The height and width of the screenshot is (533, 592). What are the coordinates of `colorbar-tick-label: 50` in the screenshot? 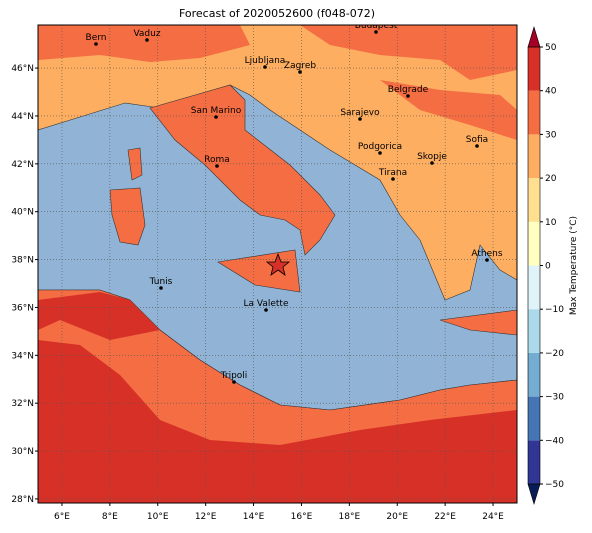 It's located at (551, 48).